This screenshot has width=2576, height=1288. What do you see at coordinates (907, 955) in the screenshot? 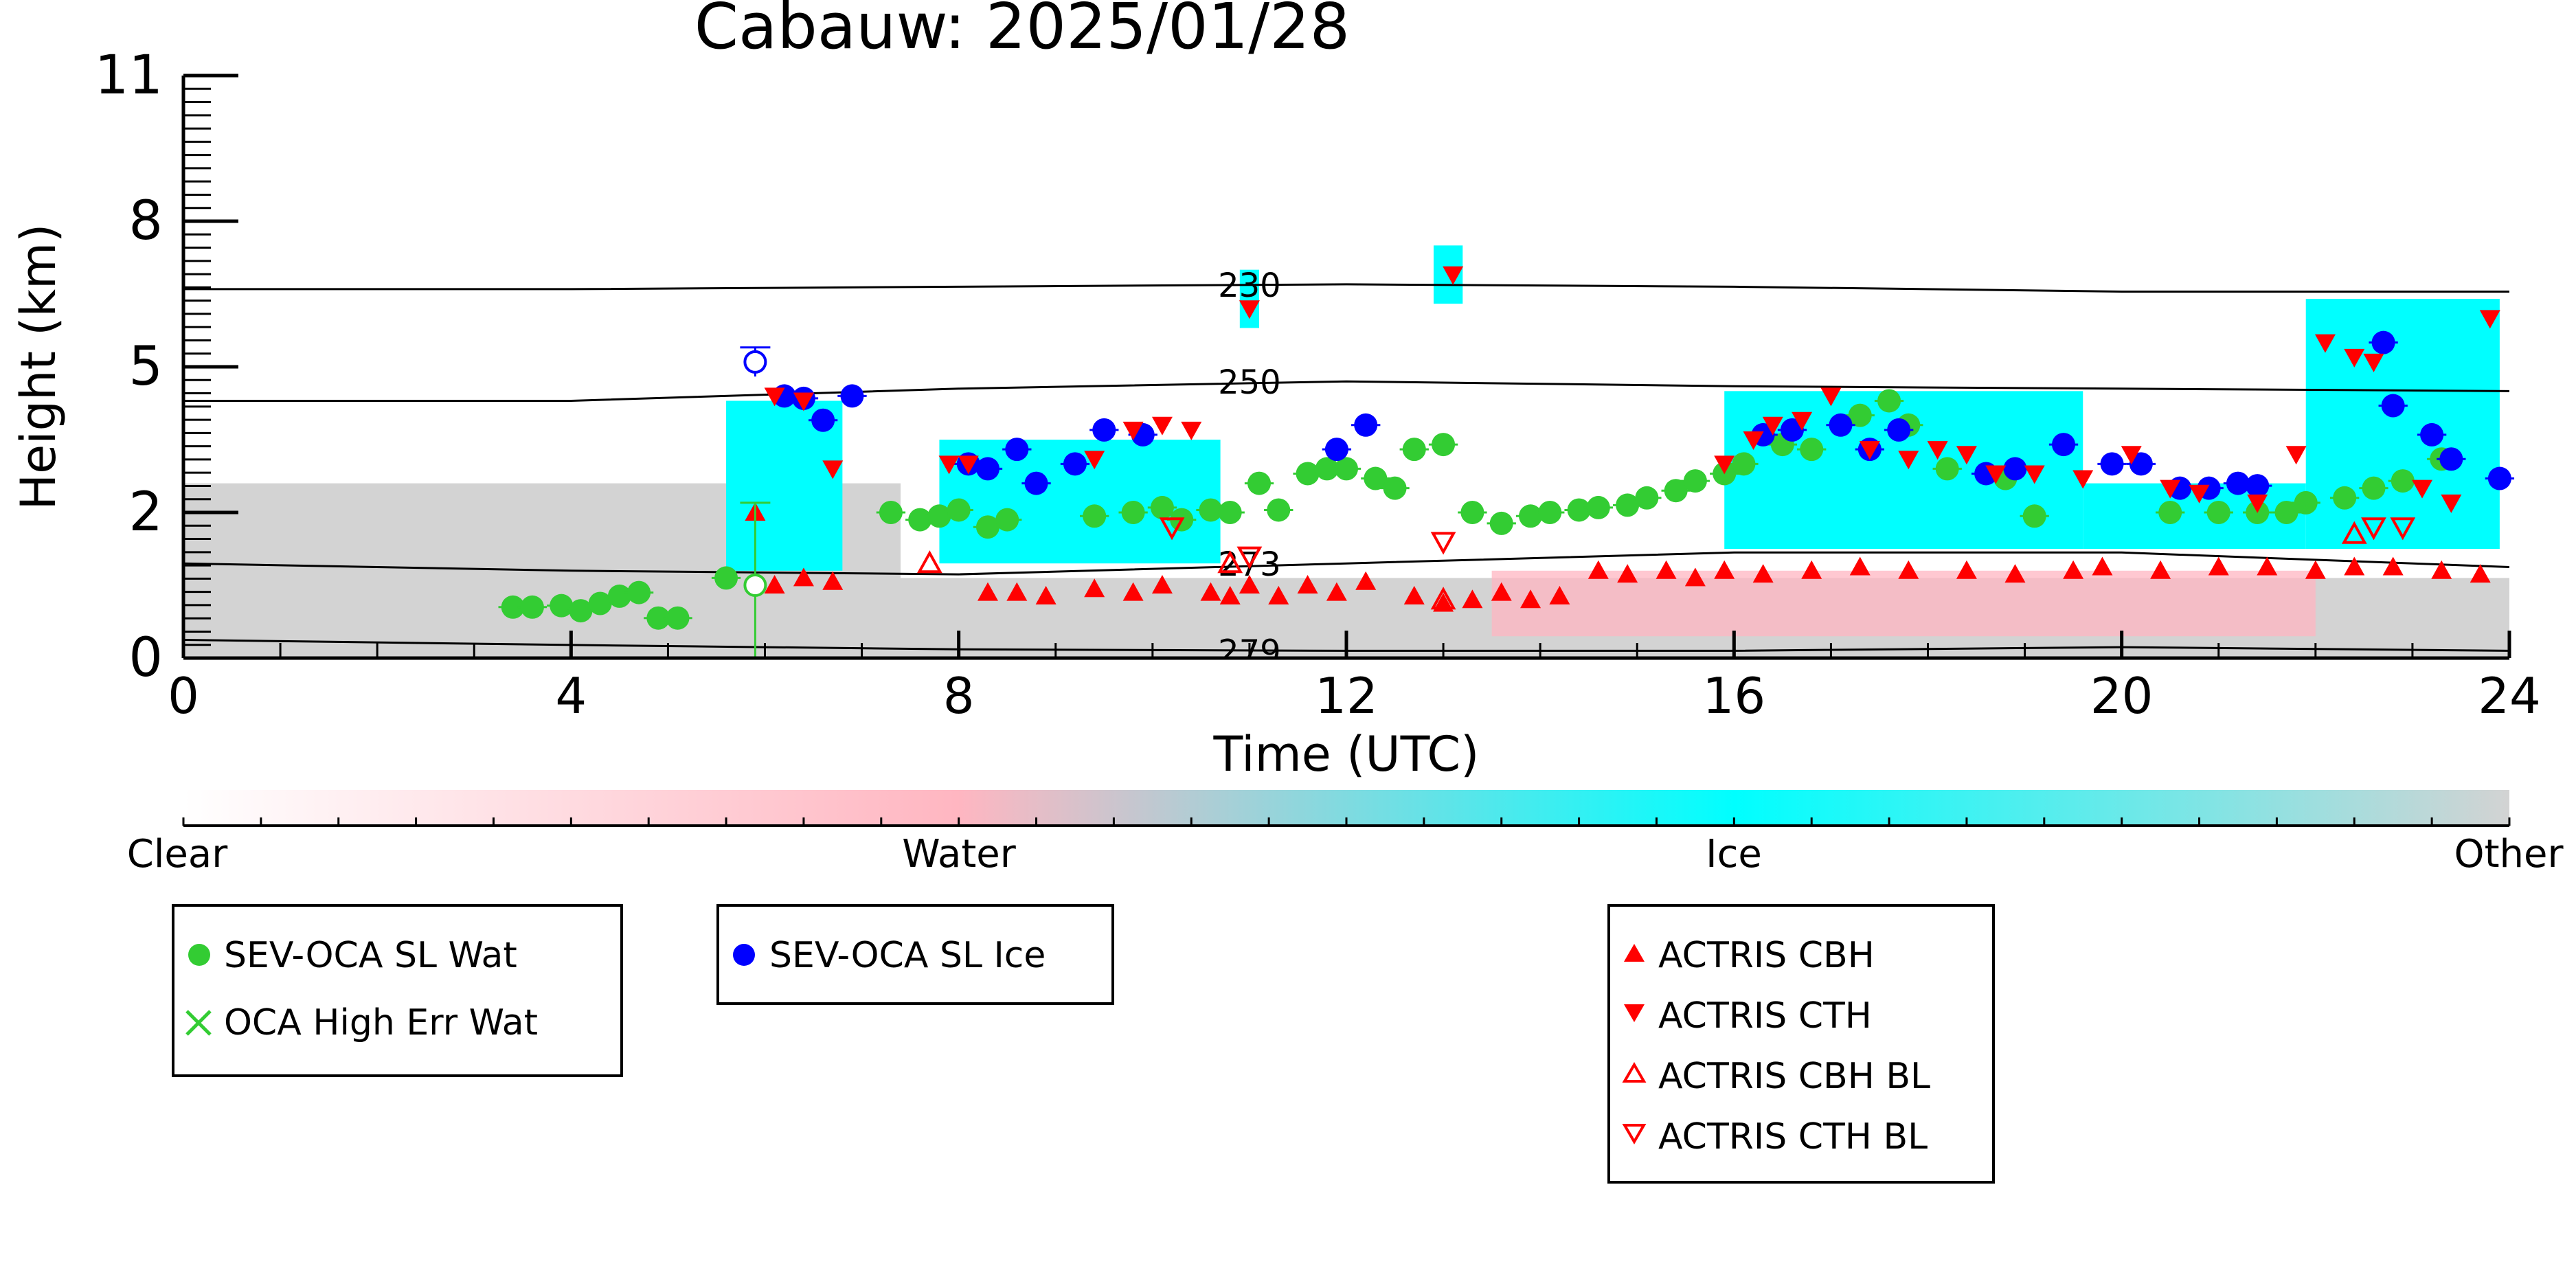
I see `legend-label-sev-ice: SEV-OCA SL Ice` at bounding box center [907, 955].